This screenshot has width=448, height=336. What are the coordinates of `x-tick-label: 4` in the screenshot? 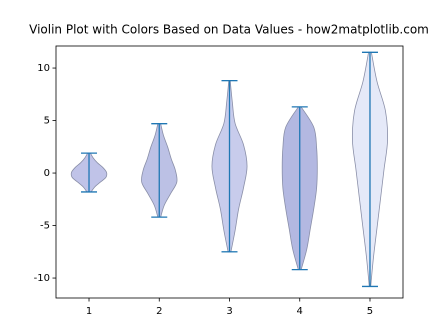 It's located at (300, 311).